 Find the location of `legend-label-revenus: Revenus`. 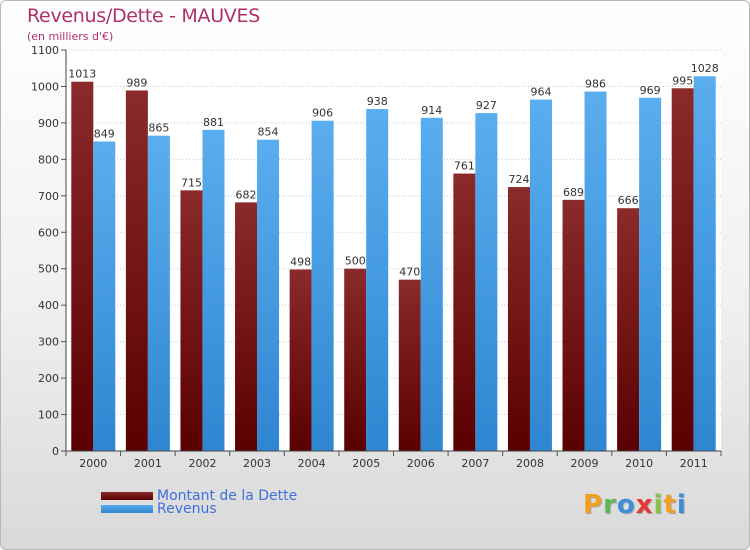

legend-label-revenus: Revenus is located at coordinates (187, 509).